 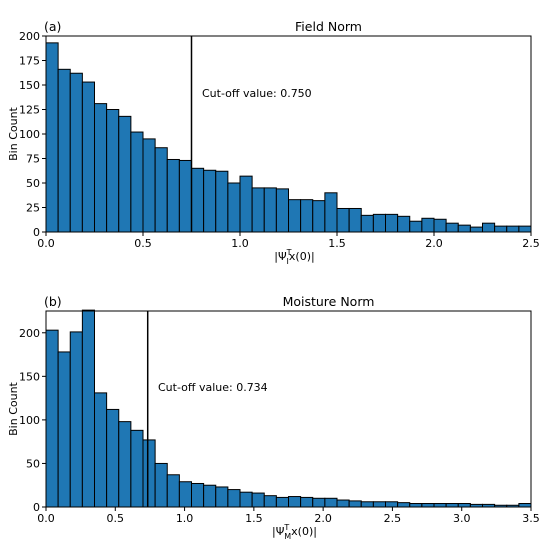 I want to click on y-tick-label: 25, so click(x=33, y=208).